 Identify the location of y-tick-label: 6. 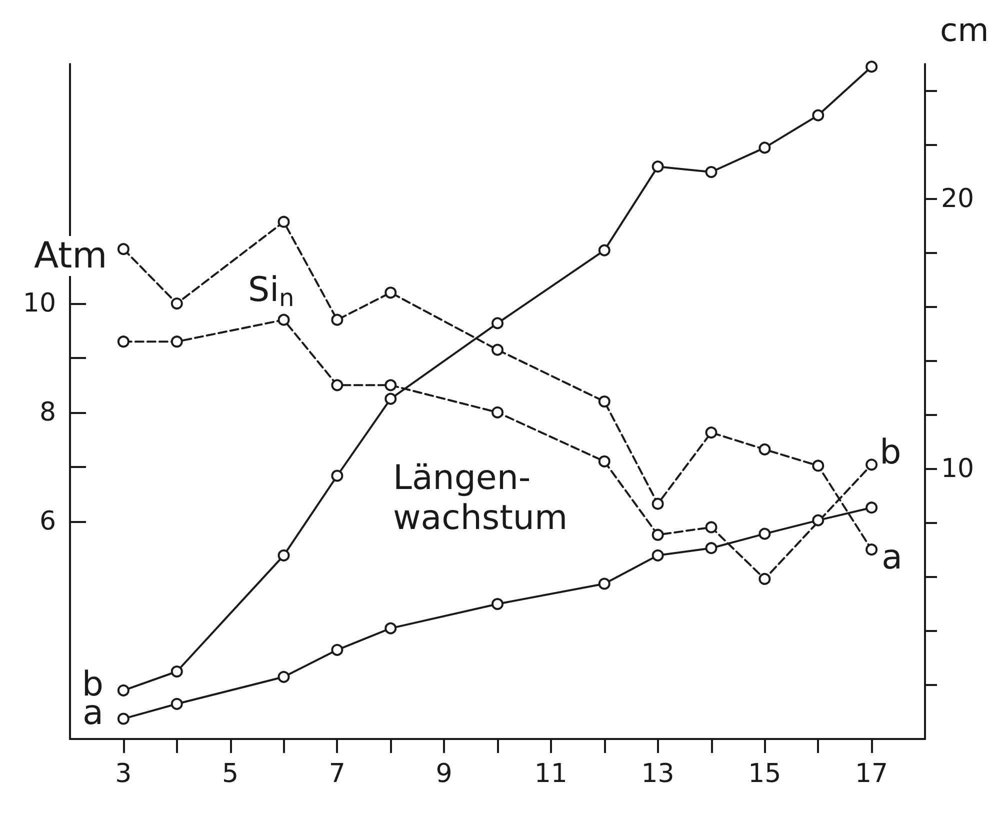
(47, 521).